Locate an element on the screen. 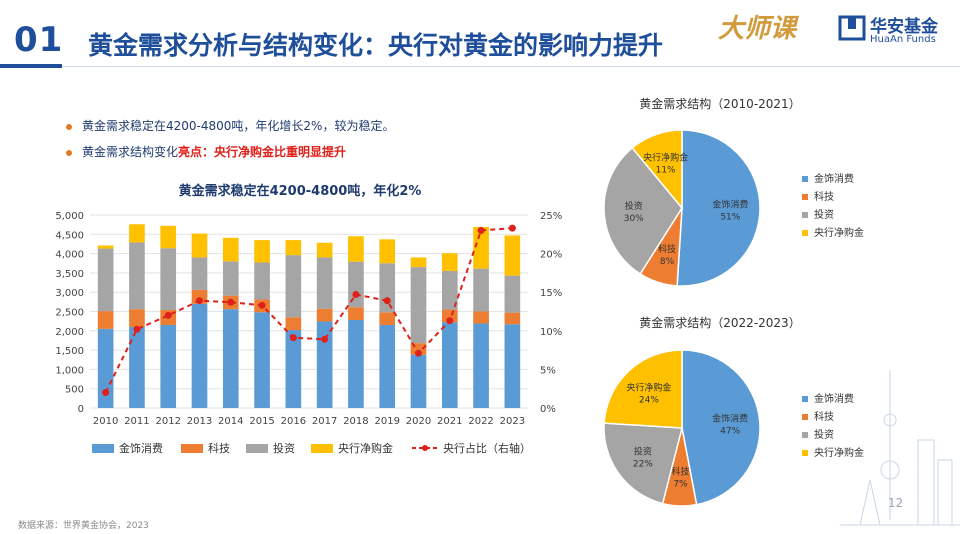 This screenshot has height=534, width=960. x-tick-label: 2018 is located at coordinates (355, 421).